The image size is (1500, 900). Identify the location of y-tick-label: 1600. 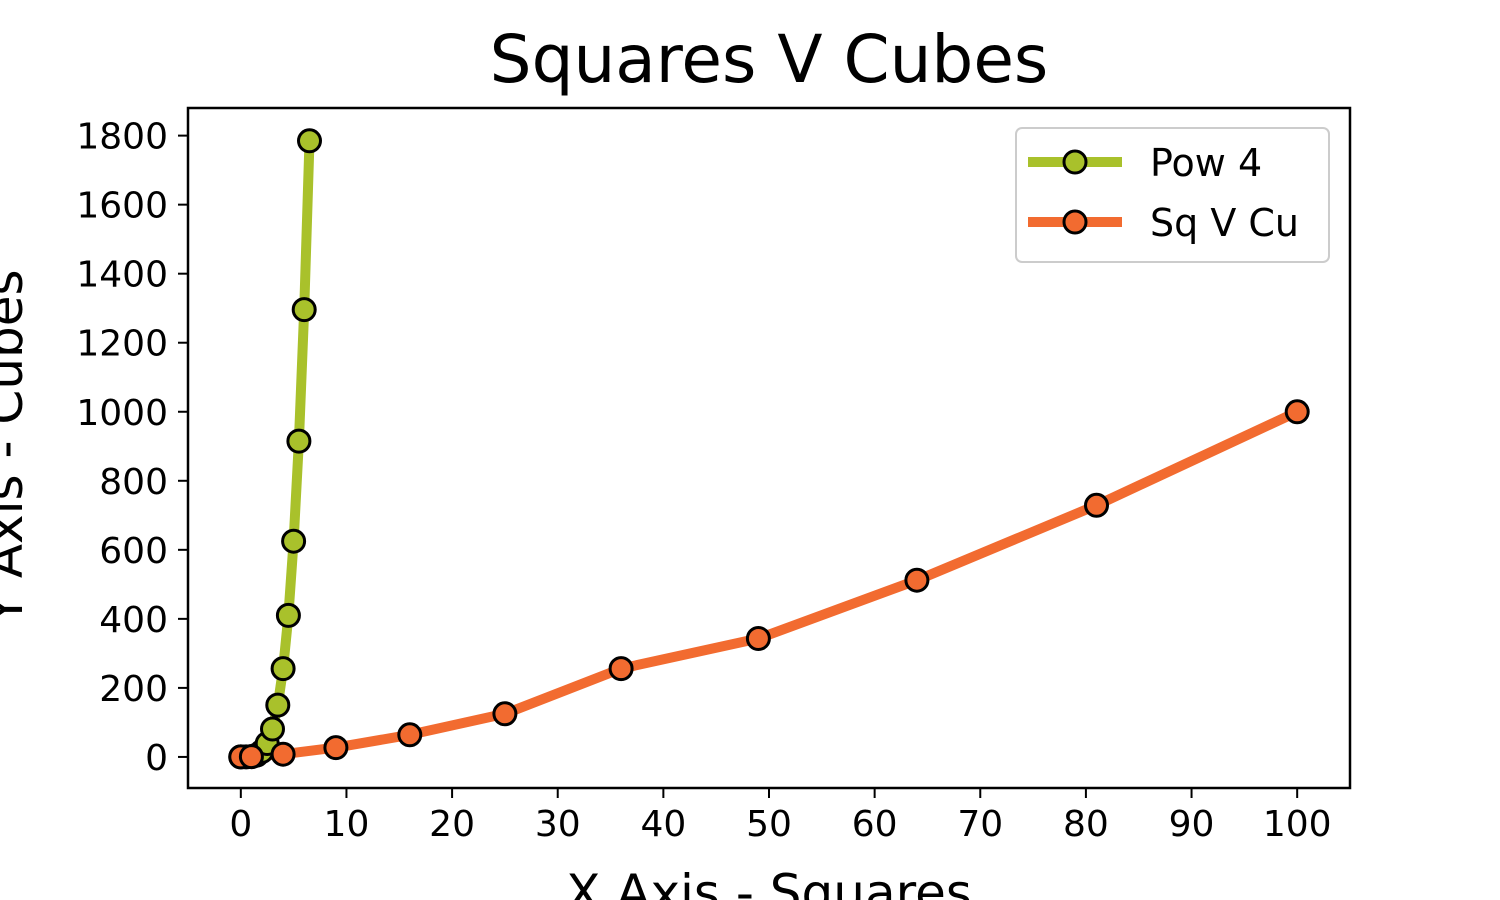
(122, 206).